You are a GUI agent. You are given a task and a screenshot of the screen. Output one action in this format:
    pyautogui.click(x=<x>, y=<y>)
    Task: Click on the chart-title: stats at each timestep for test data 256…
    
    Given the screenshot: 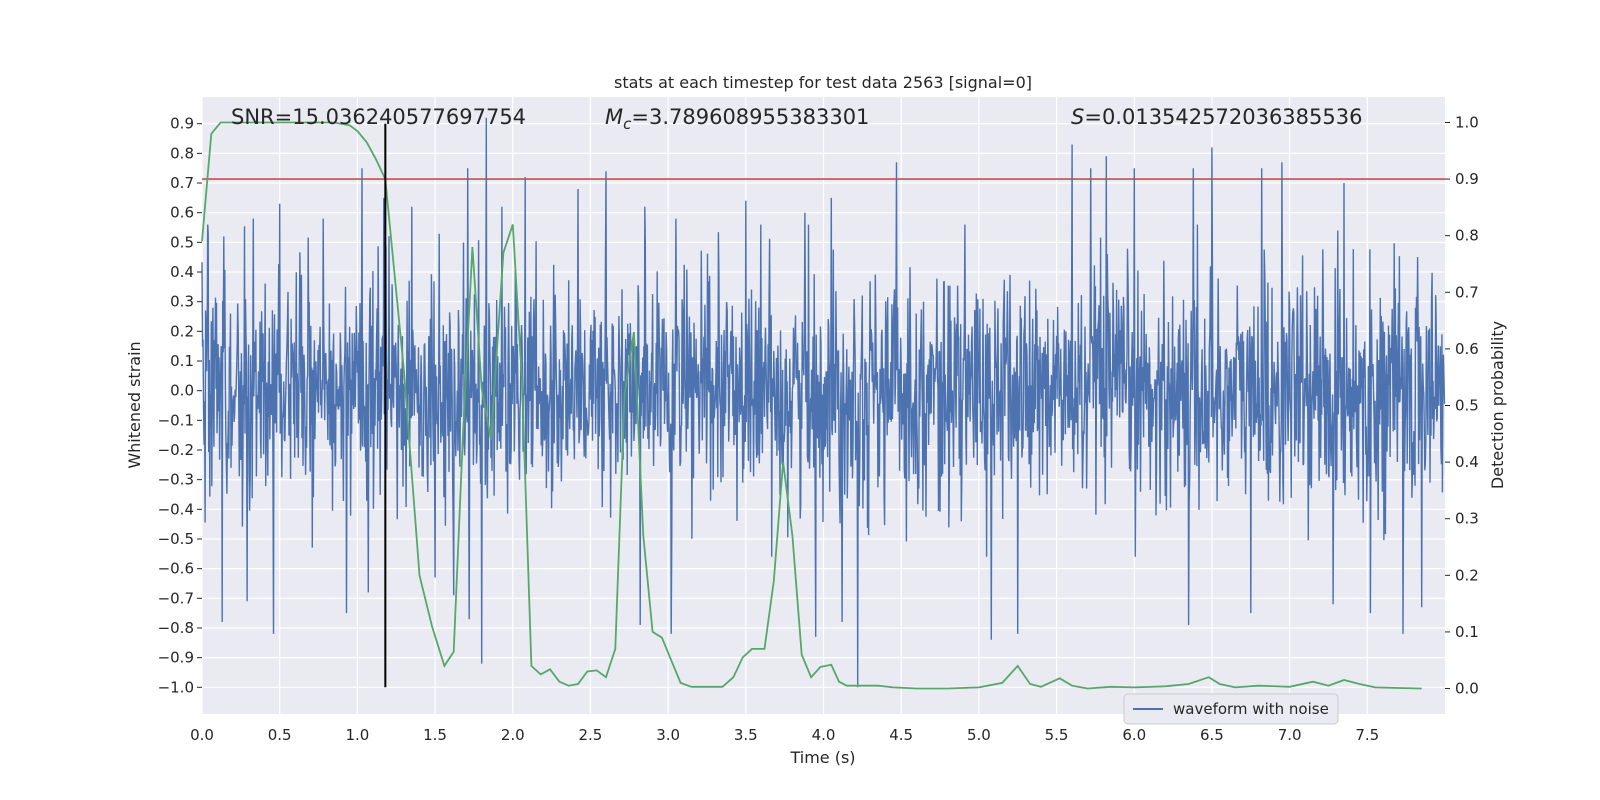 What is the action you would take?
    pyautogui.click(x=823, y=82)
    